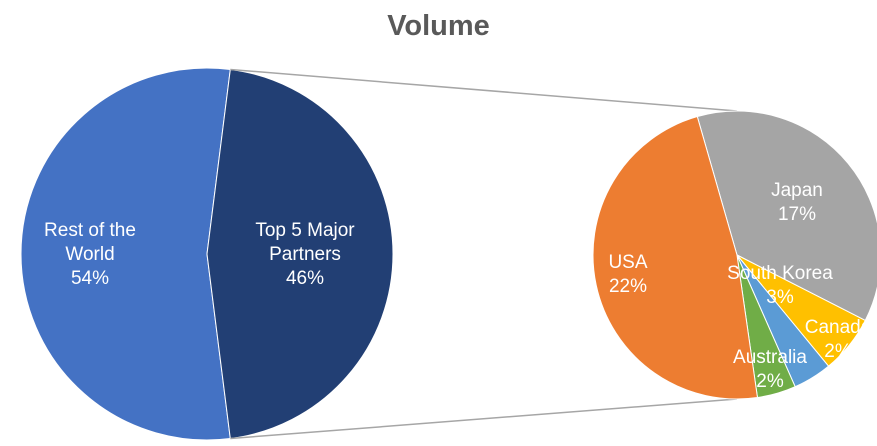  Describe the element at coordinates (797, 203) in the screenshot. I see `slice-label: Japan 17%` at that location.